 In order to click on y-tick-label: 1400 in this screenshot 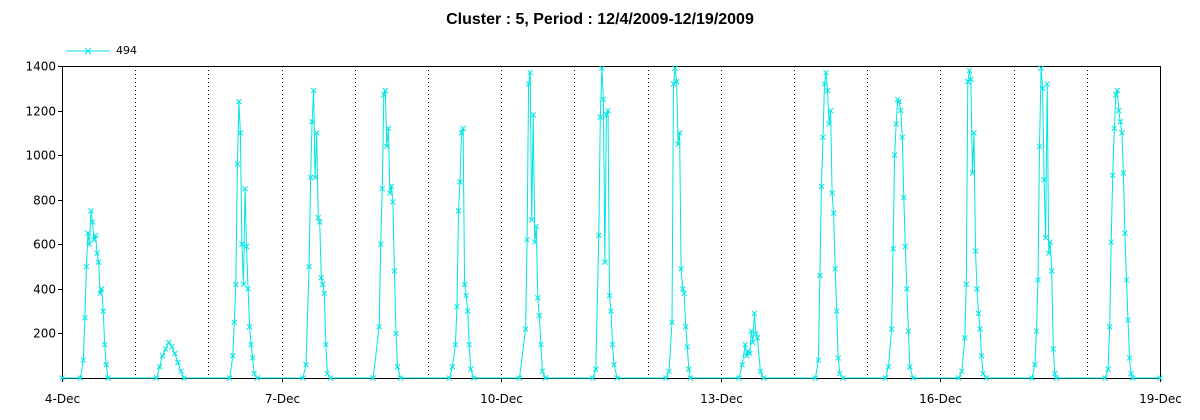, I will do `click(40, 67)`.